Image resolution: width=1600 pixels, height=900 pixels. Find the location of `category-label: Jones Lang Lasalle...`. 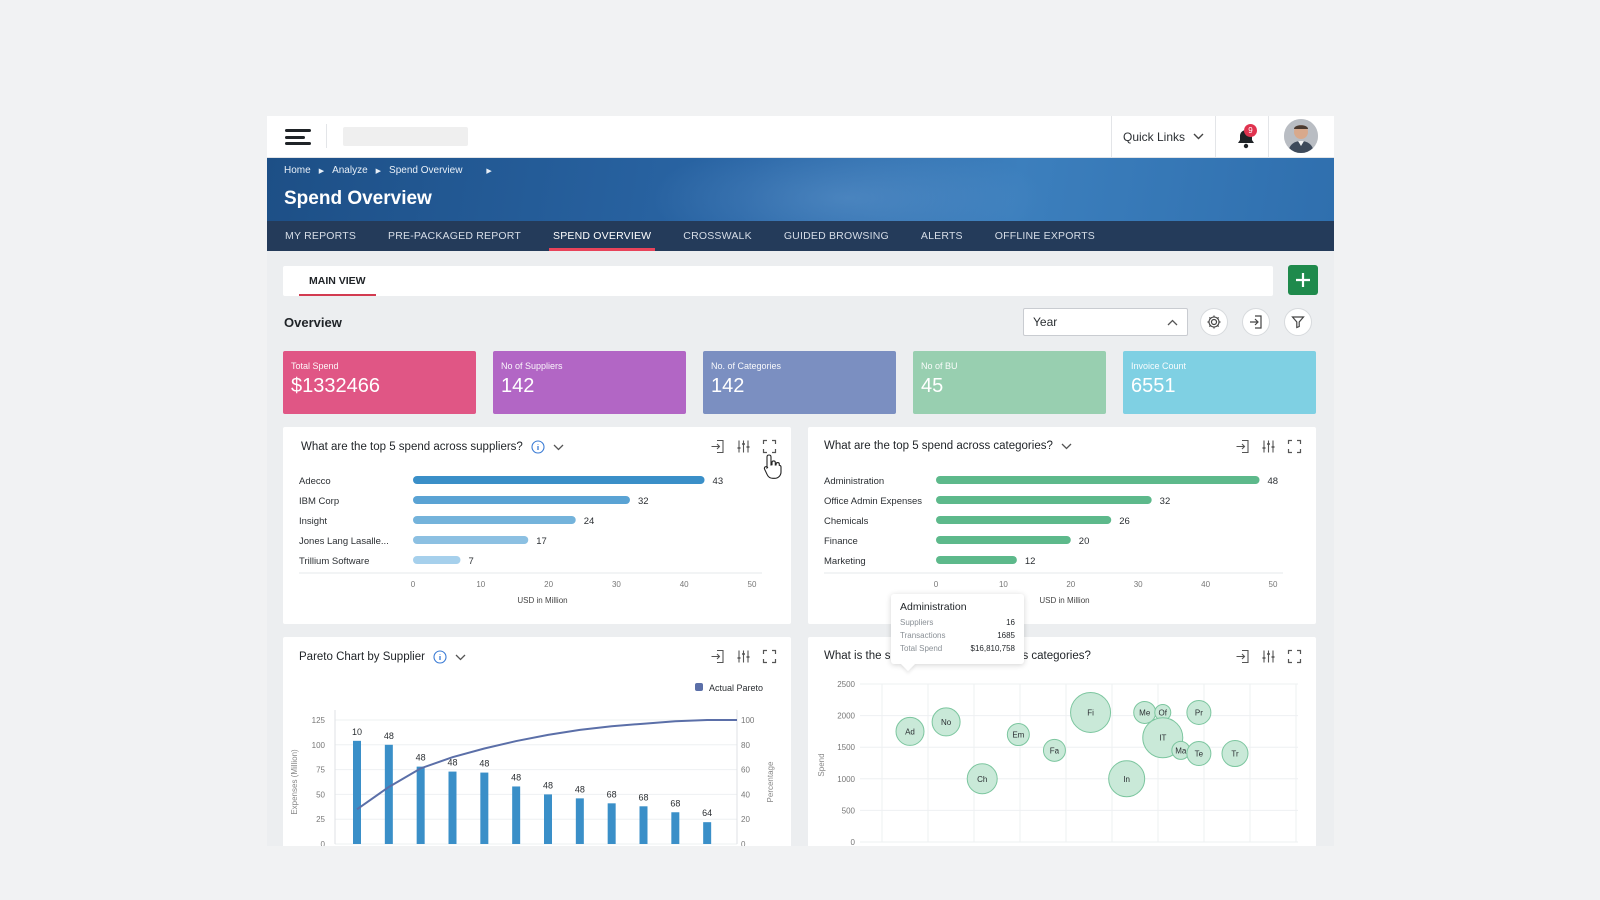

category-label: Jones Lang Lasalle... is located at coordinates (344, 541).